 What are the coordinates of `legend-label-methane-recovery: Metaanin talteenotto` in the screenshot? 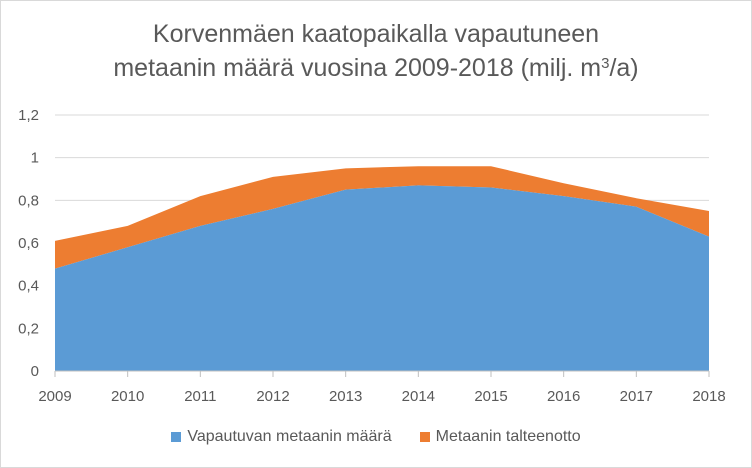 It's located at (508, 436).